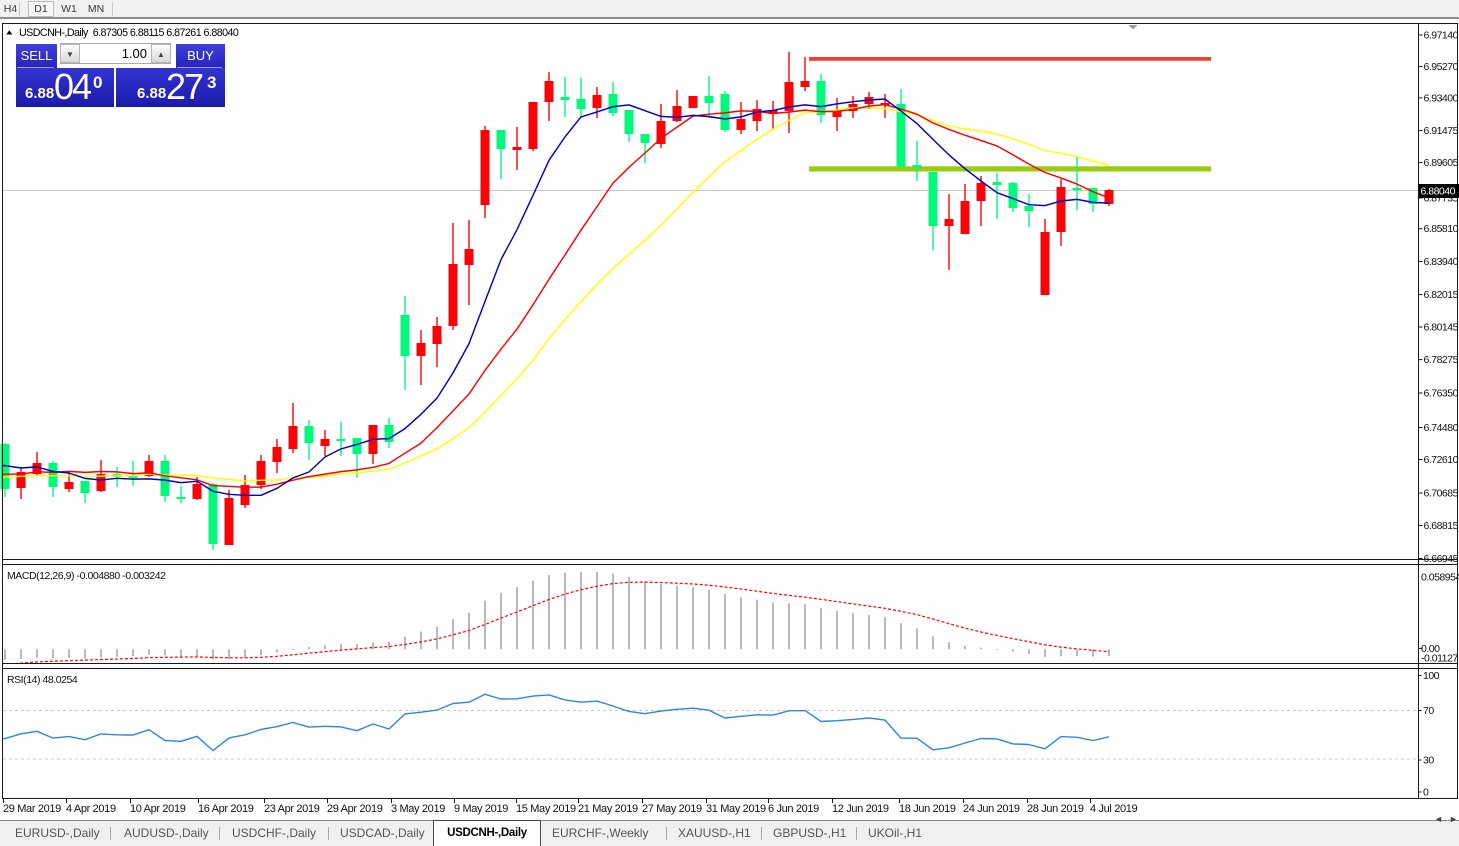  What do you see at coordinates (1430, 649) in the screenshot?
I see `svg-text: 0.00` at bounding box center [1430, 649].